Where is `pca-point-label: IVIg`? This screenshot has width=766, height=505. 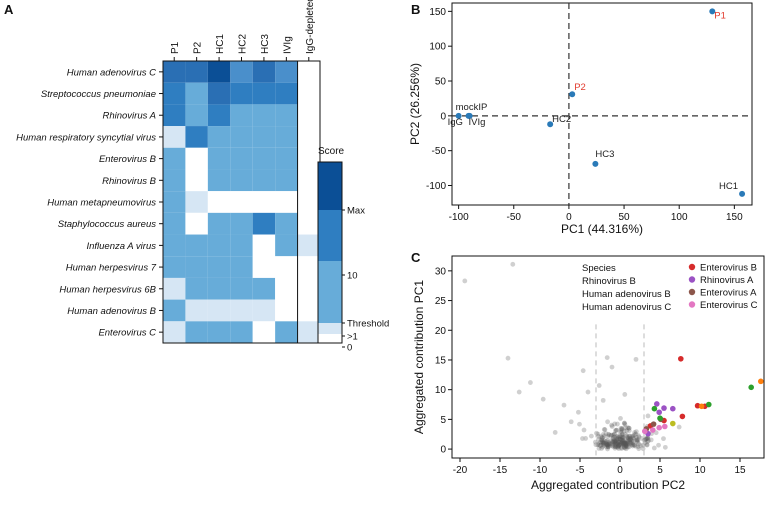
pca-point-label: IVIg is located at coordinates (477, 122).